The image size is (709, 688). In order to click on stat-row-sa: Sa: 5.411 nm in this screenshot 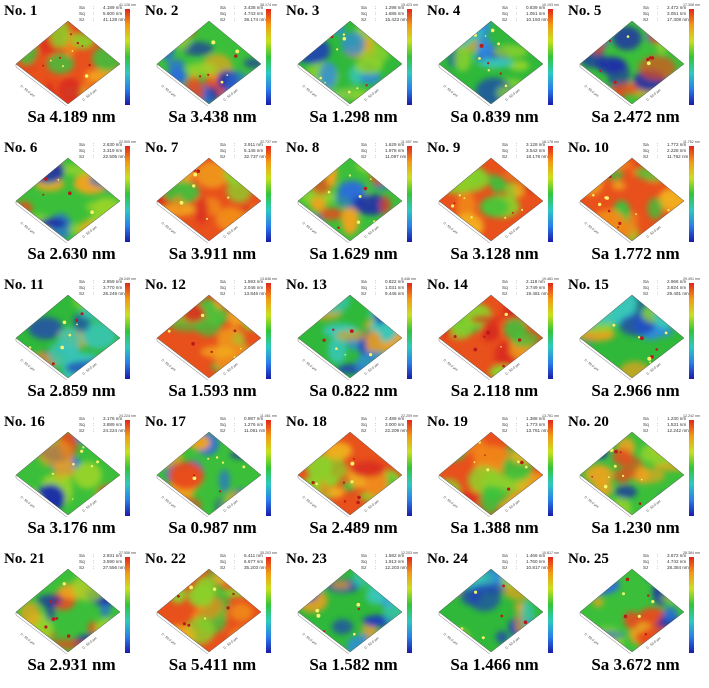, I will do `click(243, 556)`.